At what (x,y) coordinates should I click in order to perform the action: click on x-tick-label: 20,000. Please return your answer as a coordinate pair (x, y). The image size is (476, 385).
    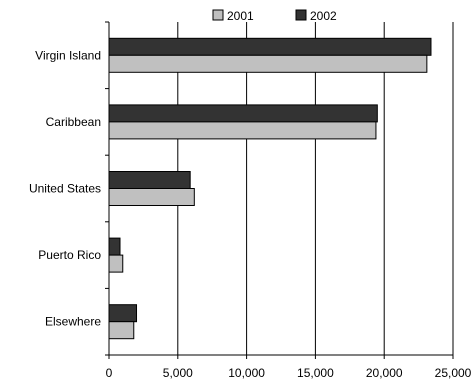
    Looking at the image, I should click on (384, 373).